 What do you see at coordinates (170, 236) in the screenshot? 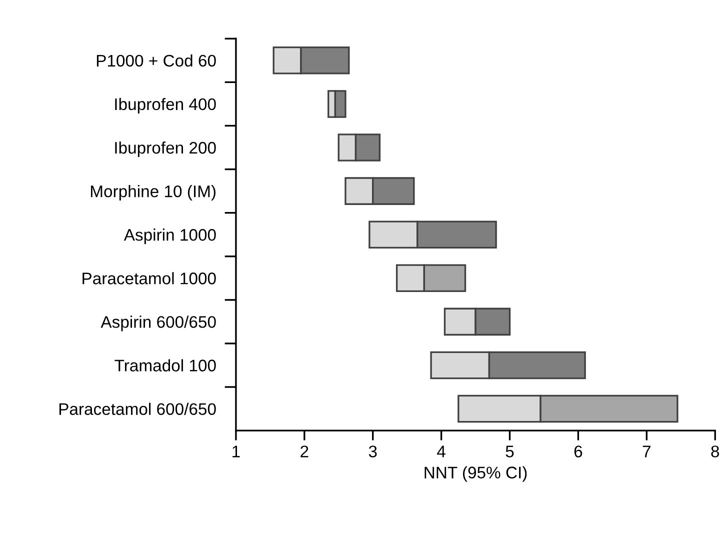
I see `y-tick-label: Aspirin 1000` at bounding box center [170, 236].